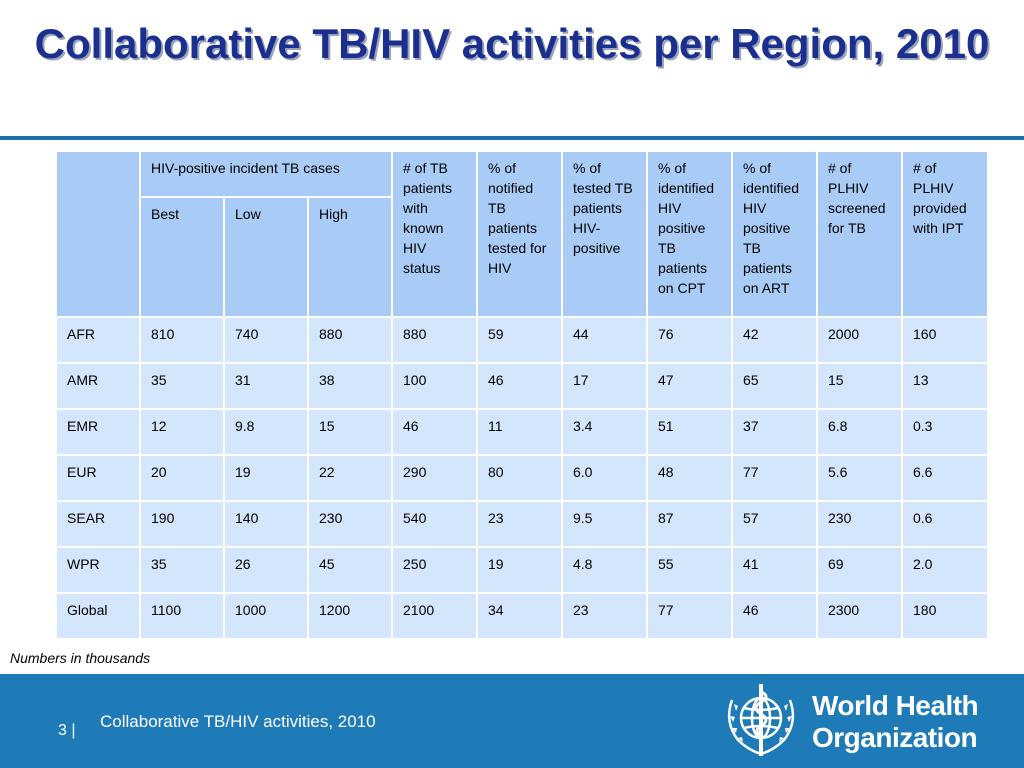 Image resolution: width=1024 pixels, height=768 pixels. I want to click on value-cell: 13, so click(945, 386).